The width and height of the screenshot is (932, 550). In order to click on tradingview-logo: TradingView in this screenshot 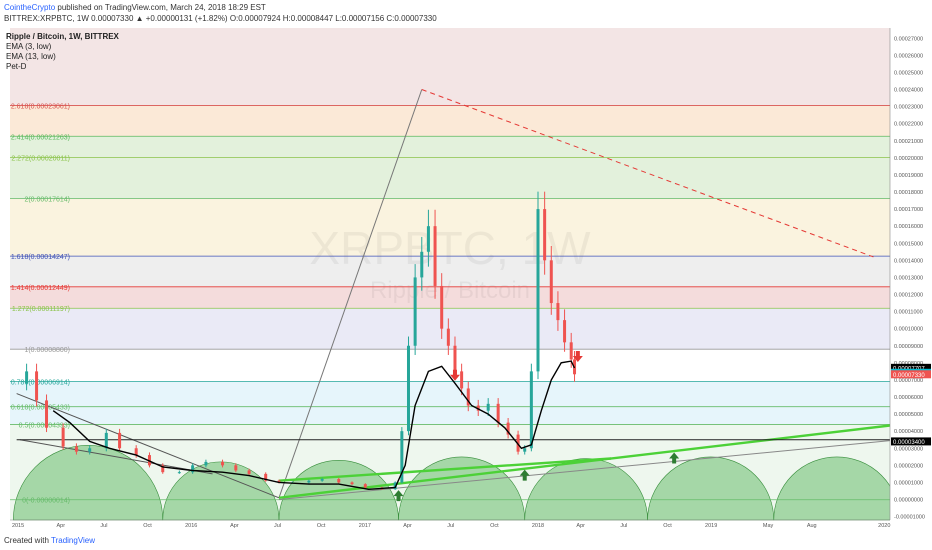, I will do `click(73, 540)`.